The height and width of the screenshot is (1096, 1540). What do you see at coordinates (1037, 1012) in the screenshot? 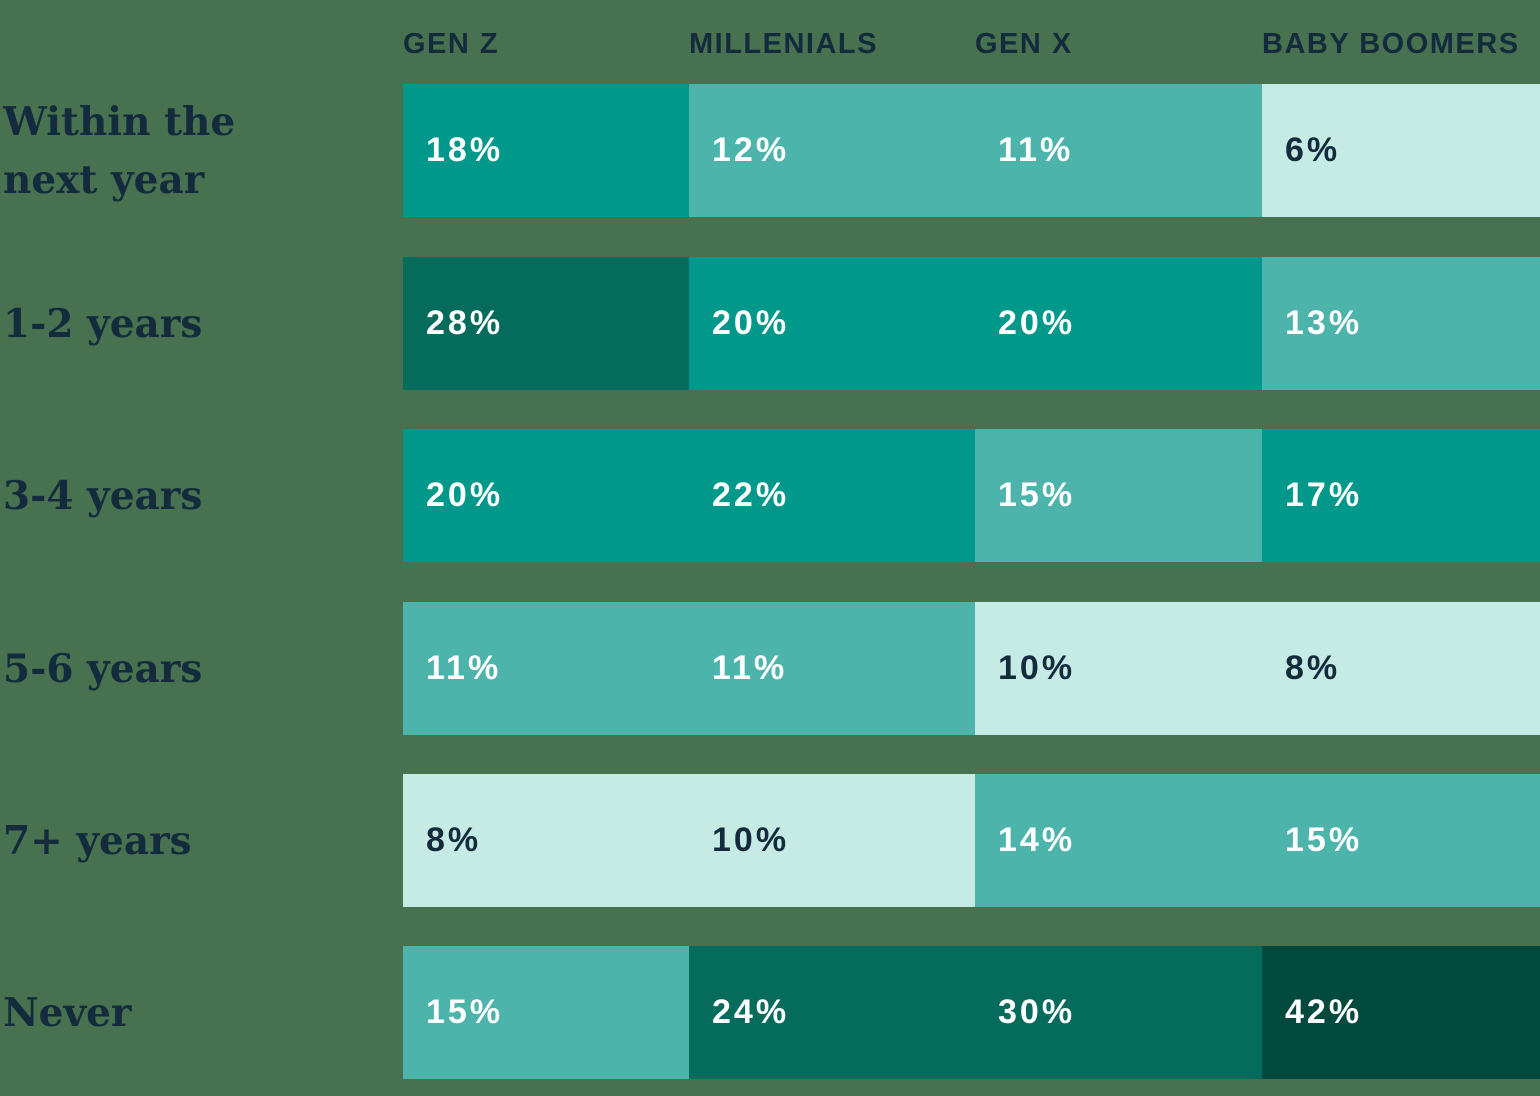
I see `cell-value: 30%` at bounding box center [1037, 1012].